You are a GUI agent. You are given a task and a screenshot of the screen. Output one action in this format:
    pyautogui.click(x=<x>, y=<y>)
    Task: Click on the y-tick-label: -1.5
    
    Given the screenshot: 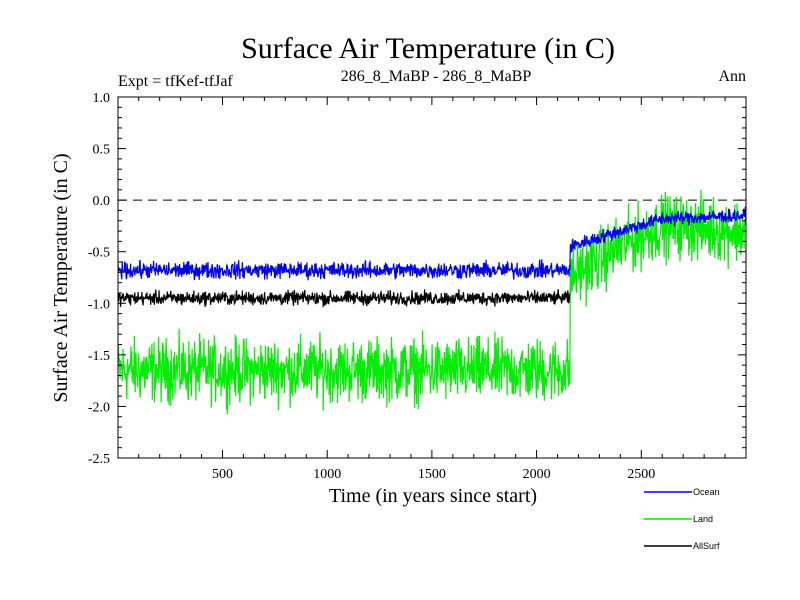 What is the action you would take?
    pyautogui.click(x=99, y=356)
    